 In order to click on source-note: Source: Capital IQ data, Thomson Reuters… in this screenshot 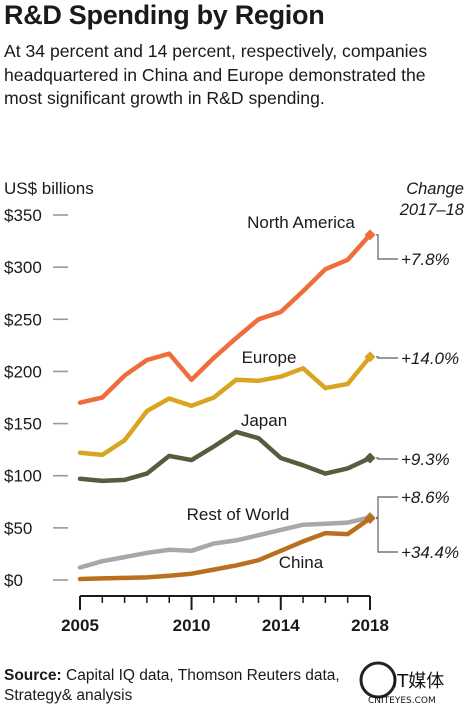, I will do `click(194, 686)`.